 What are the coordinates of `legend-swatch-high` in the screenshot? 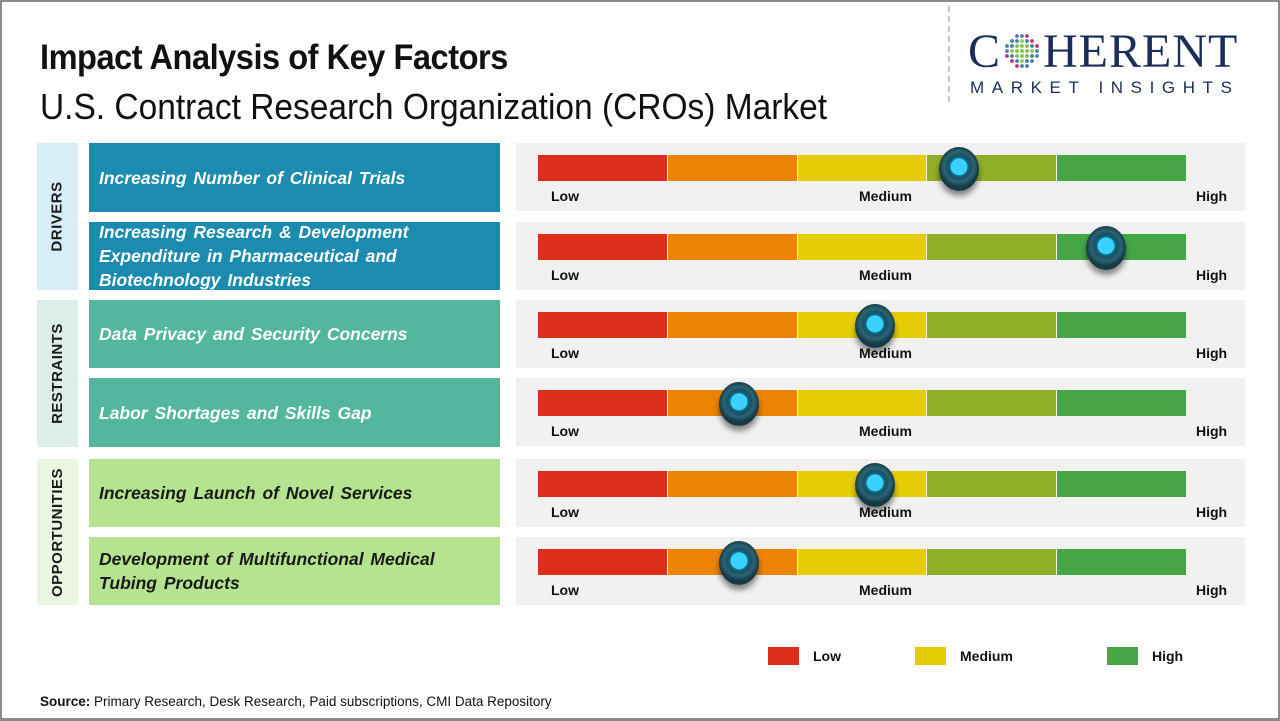 It's located at (1122, 656).